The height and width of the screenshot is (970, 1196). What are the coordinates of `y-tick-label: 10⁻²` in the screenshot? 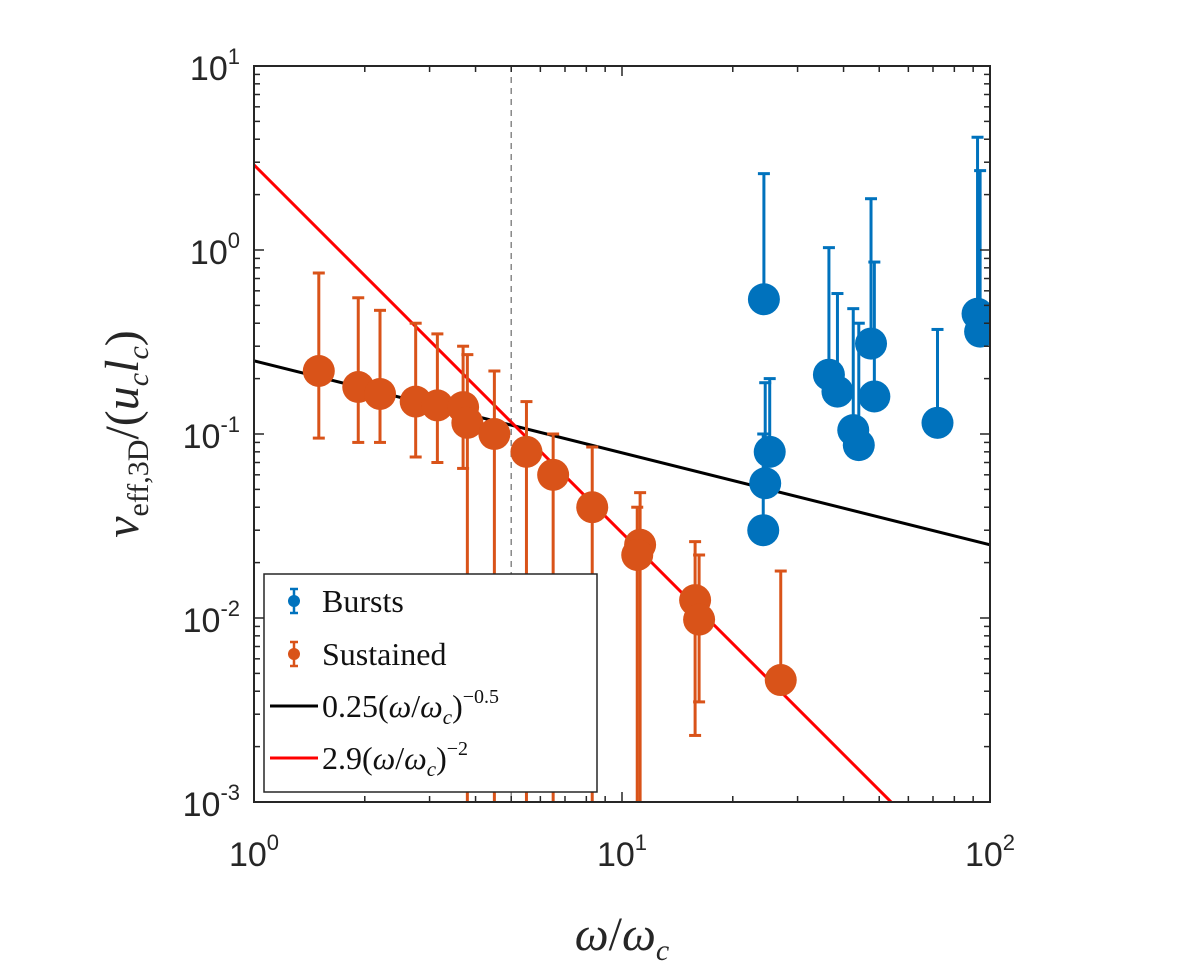 It's located at (211, 618).